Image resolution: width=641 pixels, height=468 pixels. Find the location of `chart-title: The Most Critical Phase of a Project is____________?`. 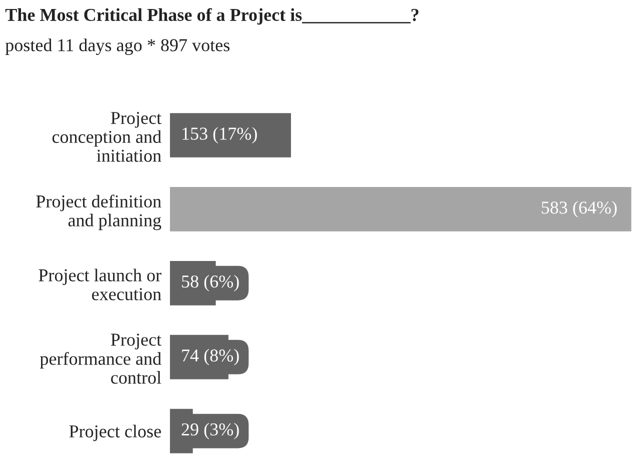

chart-title: The Most Critical Phase of a Project is____________? is located at coordinates (211, 16).